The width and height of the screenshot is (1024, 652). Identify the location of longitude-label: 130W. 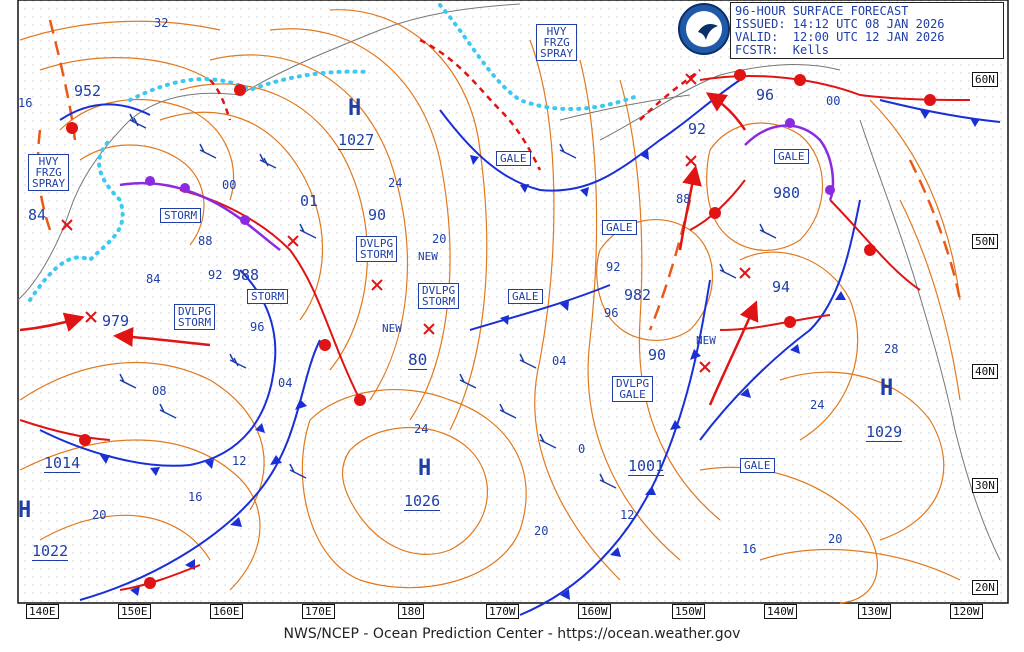
(874, 611).